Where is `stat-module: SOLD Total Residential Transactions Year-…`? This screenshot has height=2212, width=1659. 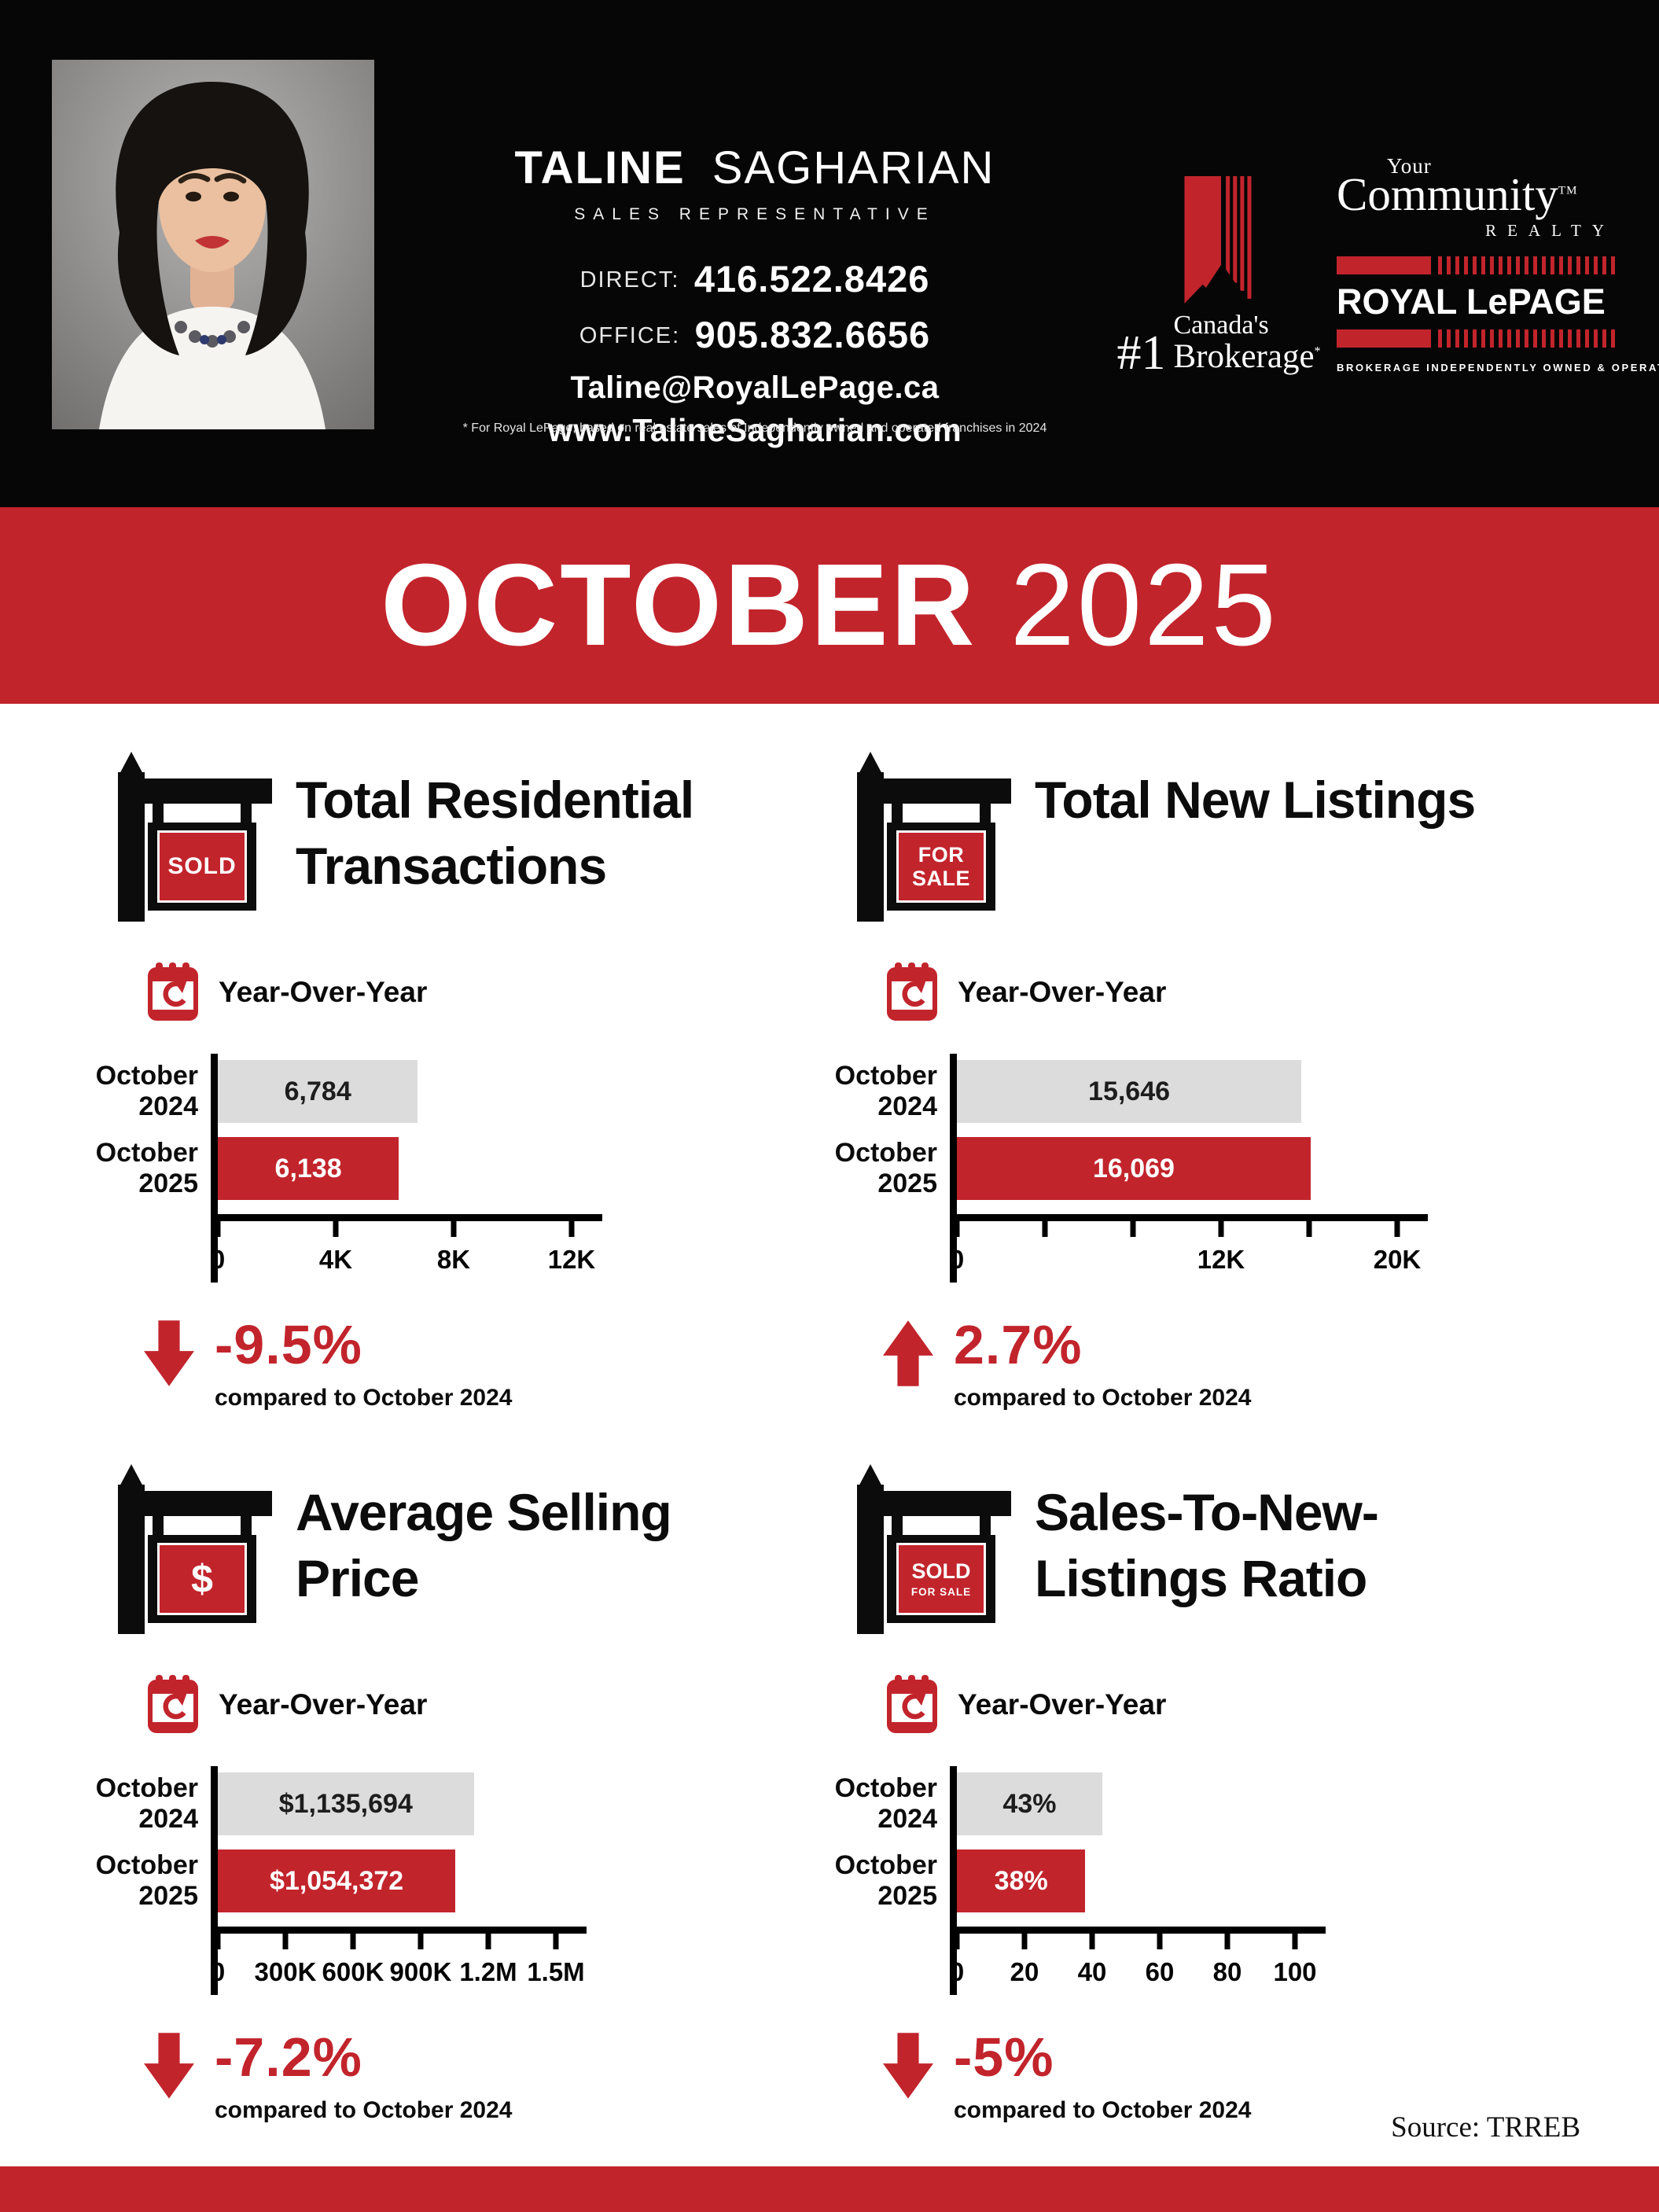 stat-module: SOLD Total Residential Transactions Year-… is located at coordinates (431, 1080).